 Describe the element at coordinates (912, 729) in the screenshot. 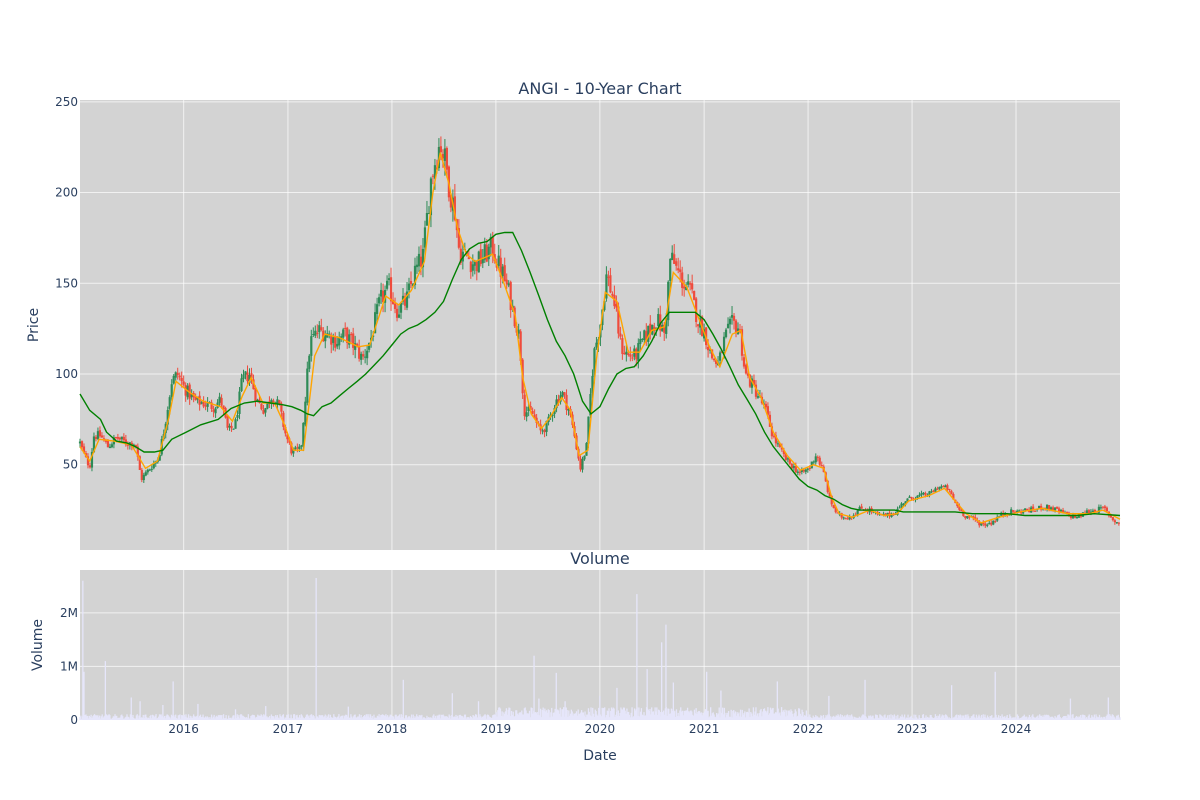

I see `date-tick-label: 2023` at that location.